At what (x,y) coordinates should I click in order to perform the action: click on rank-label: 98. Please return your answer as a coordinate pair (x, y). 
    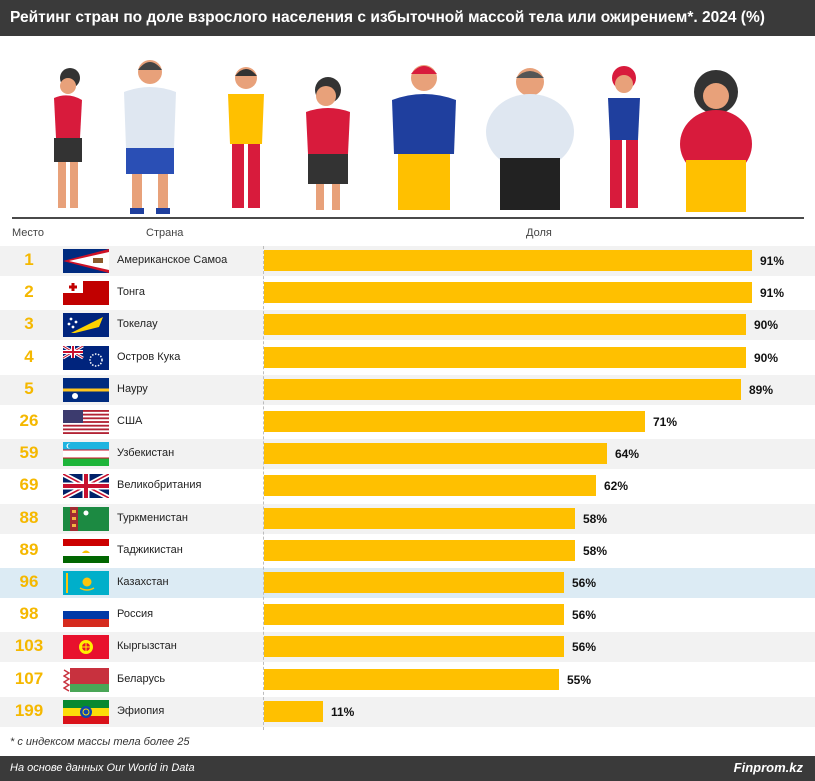
    Looking at the image, I should click on (29, 614).